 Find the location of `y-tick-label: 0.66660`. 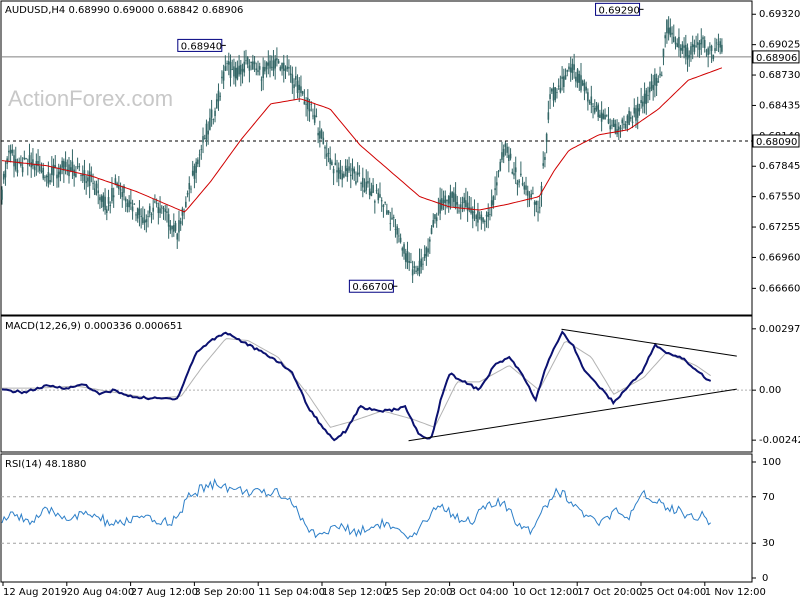

y-tick-label: 0.66660 is located at coordinates (779, 288).